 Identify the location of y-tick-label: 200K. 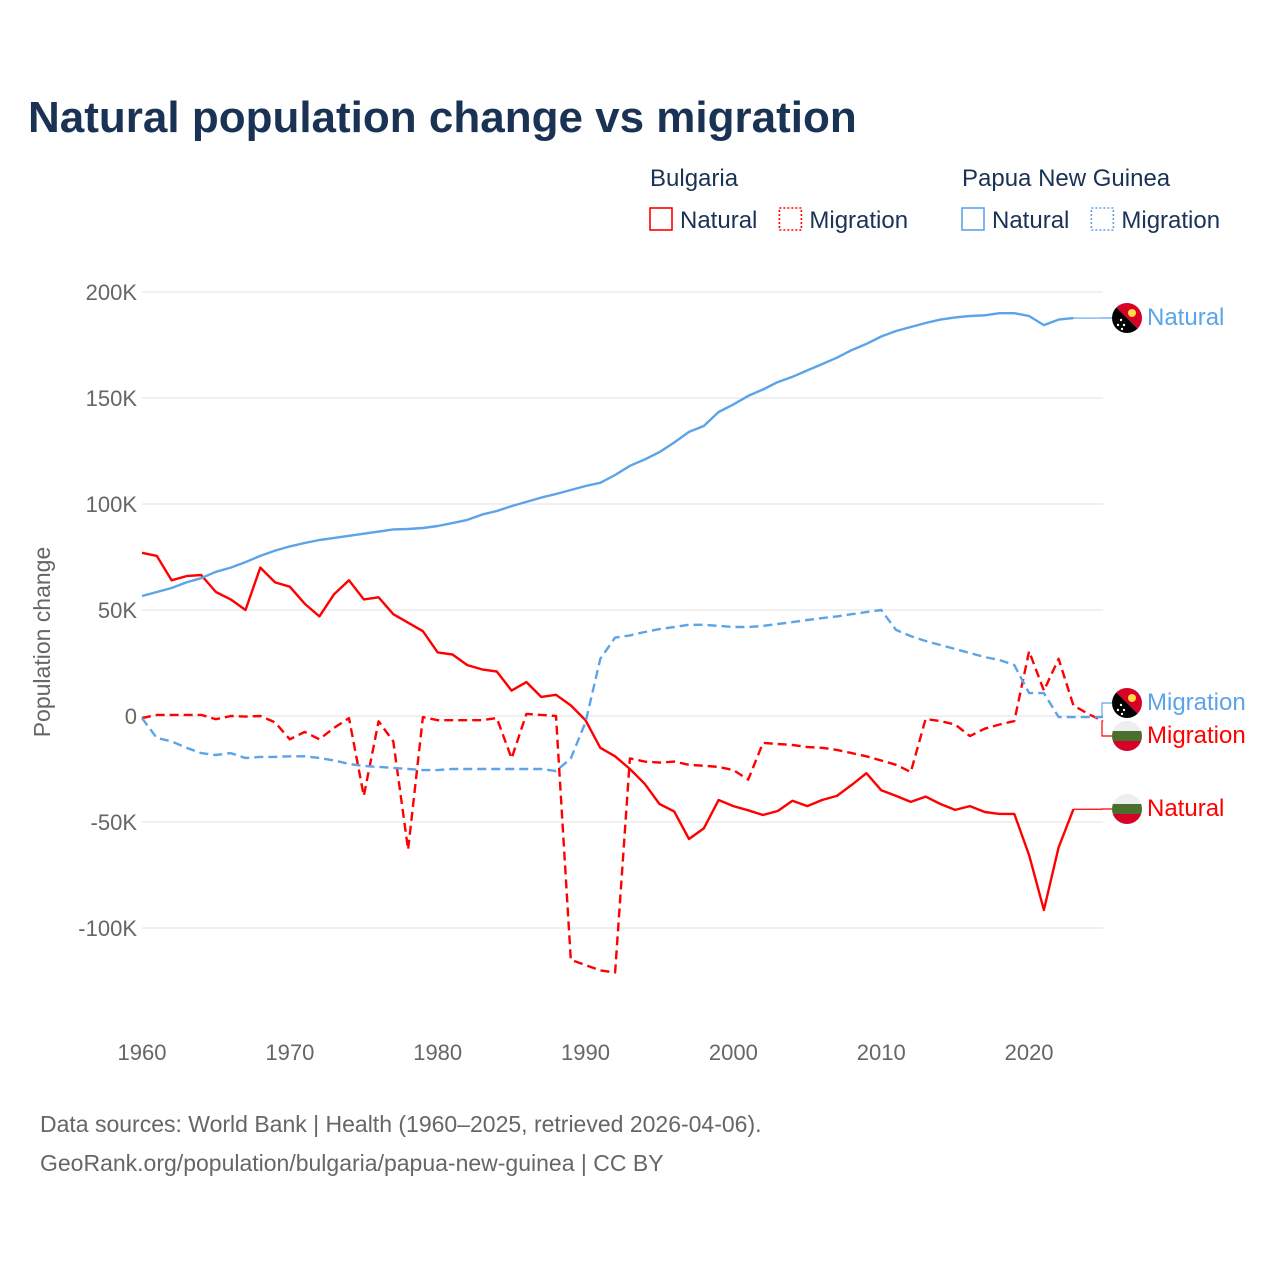
(112, 292).